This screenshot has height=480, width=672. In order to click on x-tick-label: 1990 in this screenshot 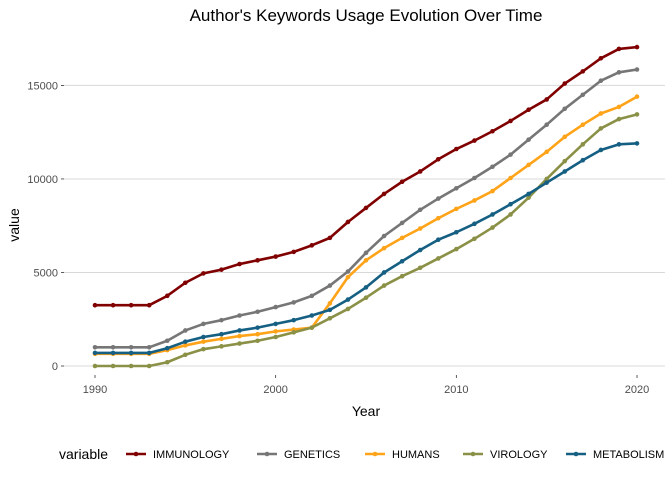, I will do `click(95, 390)`.